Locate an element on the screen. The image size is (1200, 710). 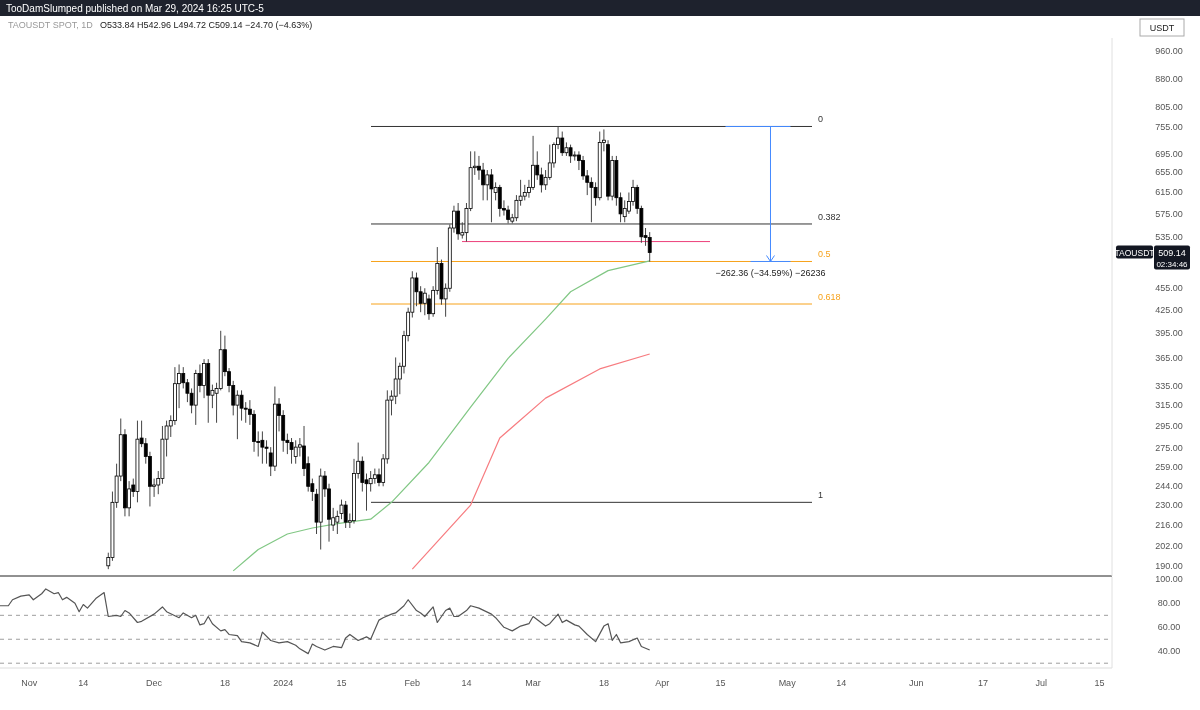
y-tick-label: 805.00 is located at coordinates (1169, 106).